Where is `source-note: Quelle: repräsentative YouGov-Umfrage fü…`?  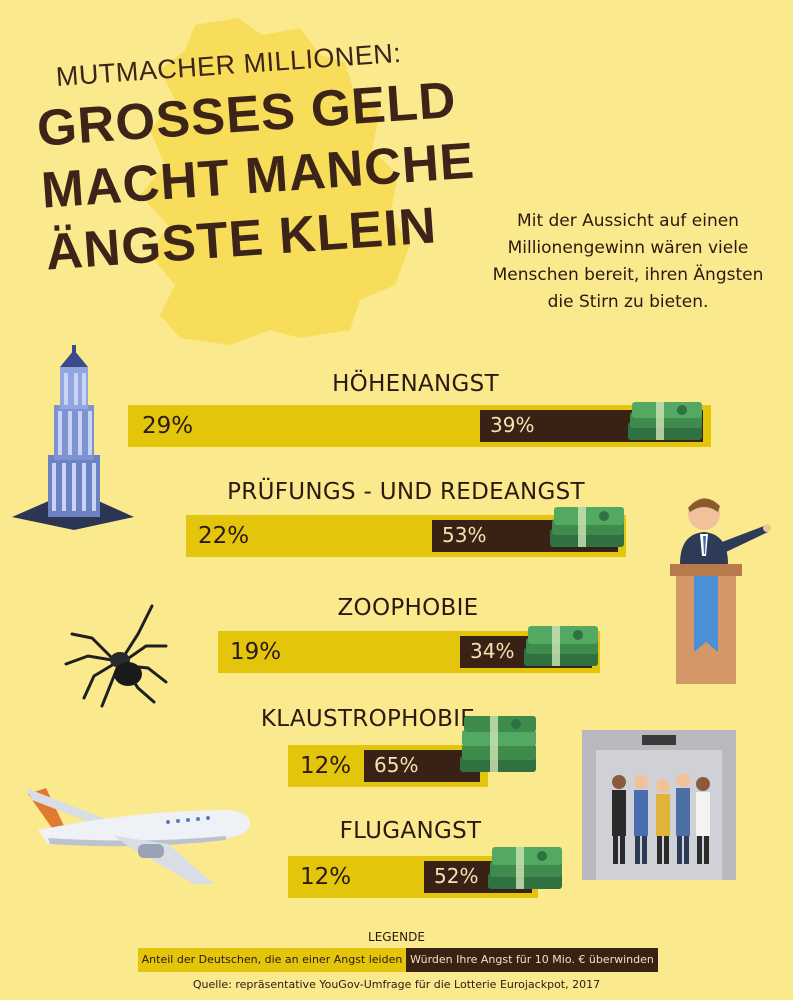
source-note: Quelle: repräsentative YouGov-Umfrage fü… is located at coordinates (396, 984).